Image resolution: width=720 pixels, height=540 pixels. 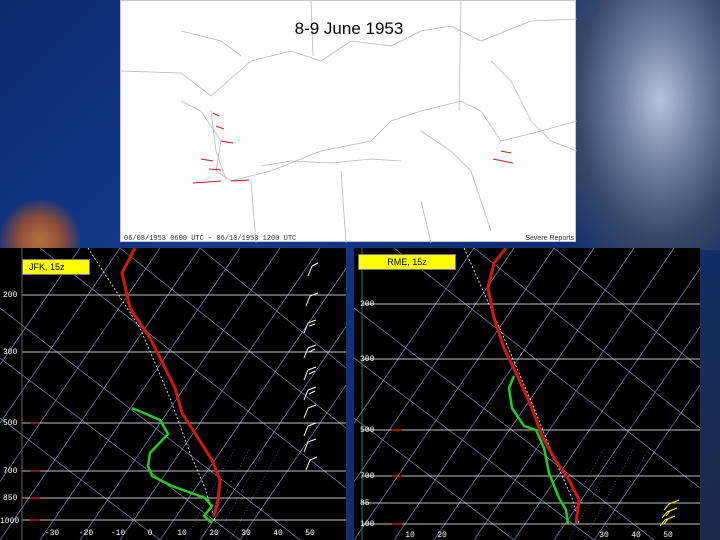 I want to click on jfk-pressure-label: 850, so click(x=10, y=498).